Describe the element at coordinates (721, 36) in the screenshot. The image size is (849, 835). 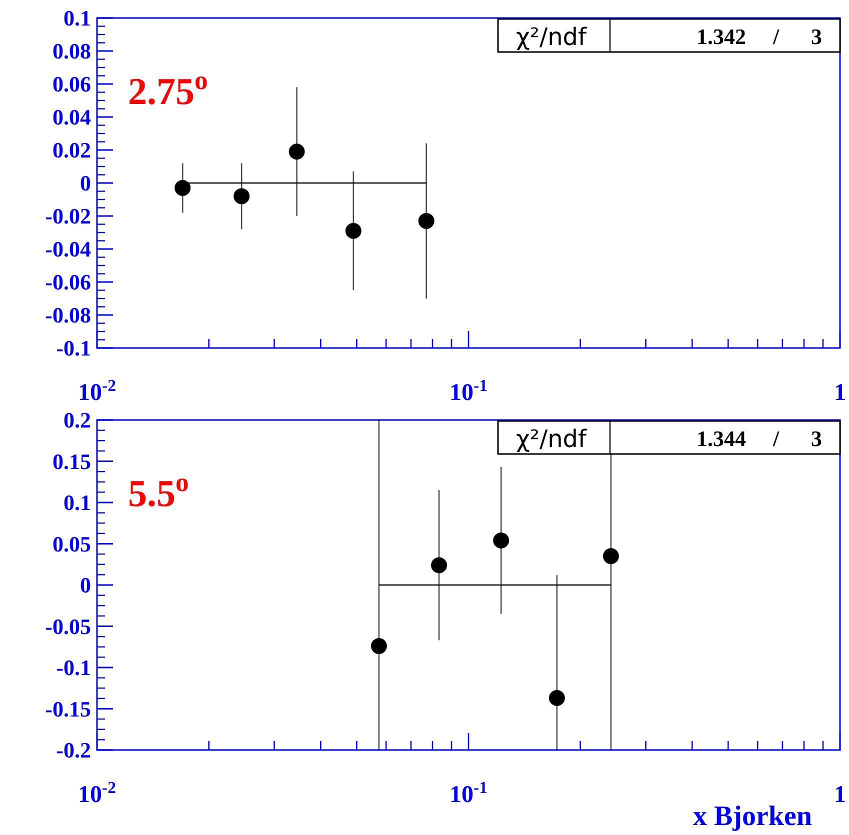
I see `annotation: 1.342` at that location.